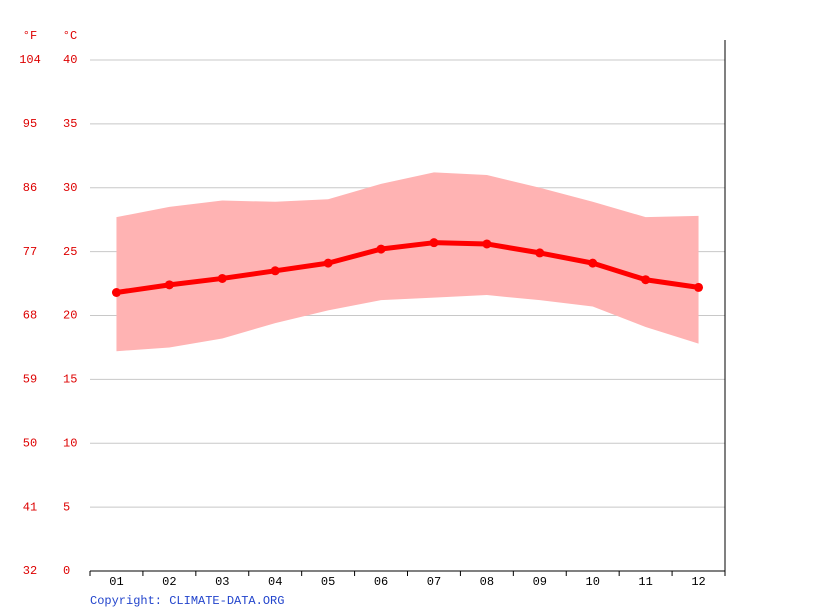 This screenshot has height=611, width=815. What do you see at coordinates (593, 582) in the screenshot?
I see `x-tick-label: 10` at bounding box center [593, 582].